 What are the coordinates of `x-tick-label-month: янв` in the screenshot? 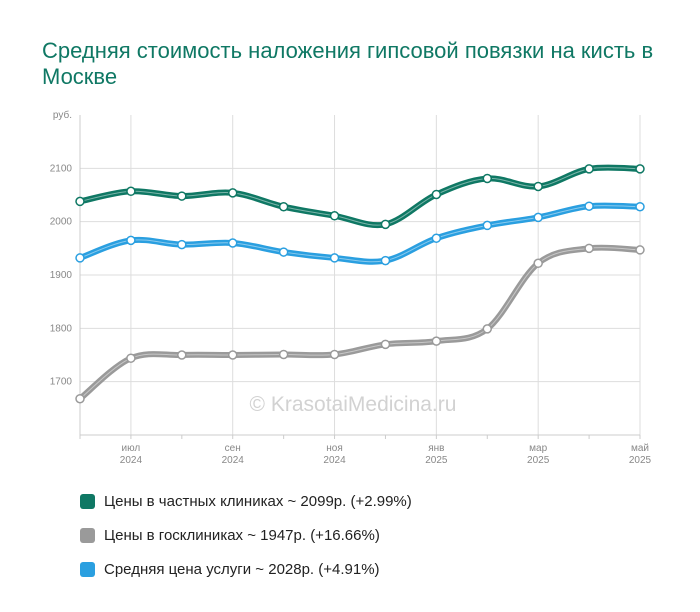 It's located at (436, 448).